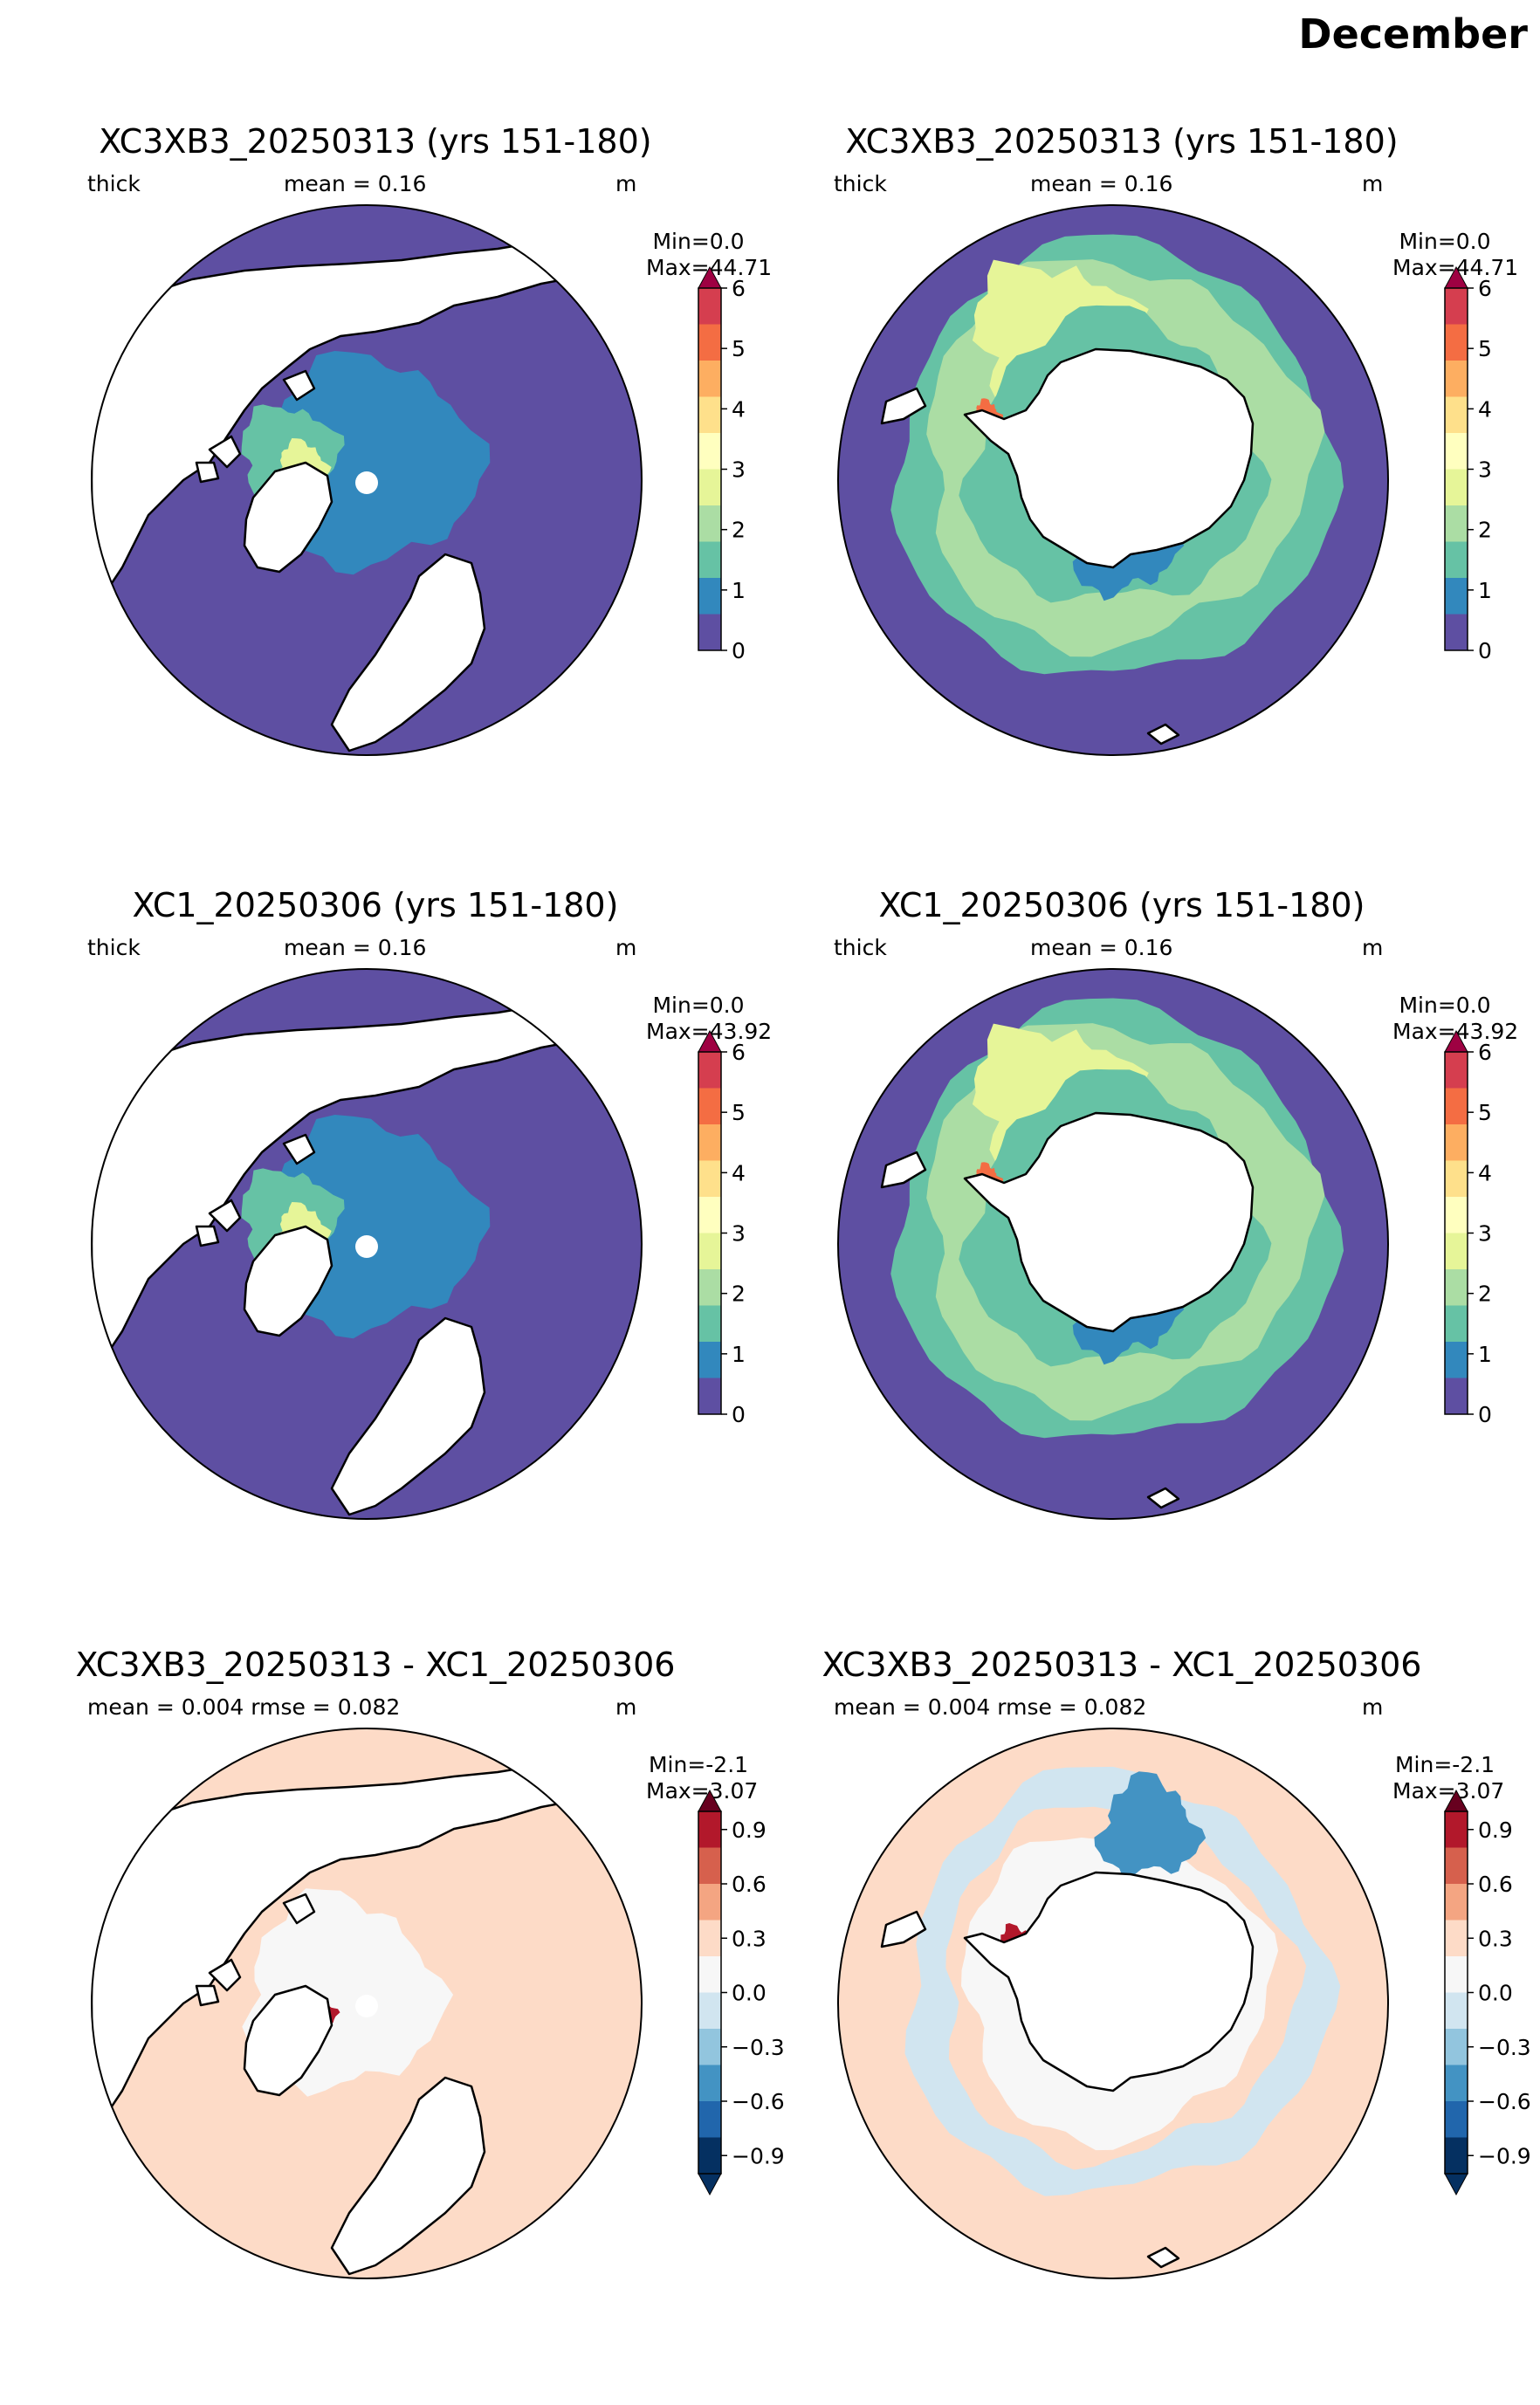 This screenshot has height=2405, width=1540. I want to click on colorbar-tick-label: 1, so click(739, 1354).